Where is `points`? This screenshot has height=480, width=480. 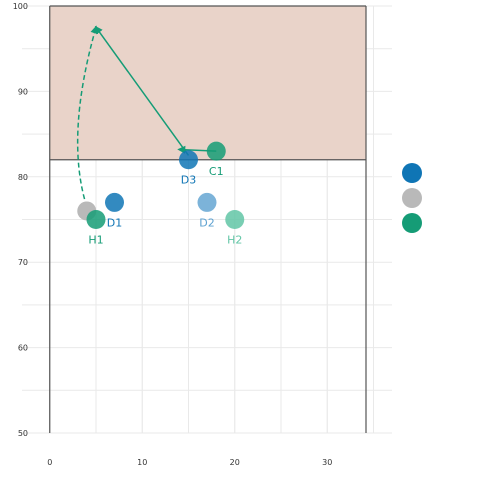 points is located at coordinates (161, 185).